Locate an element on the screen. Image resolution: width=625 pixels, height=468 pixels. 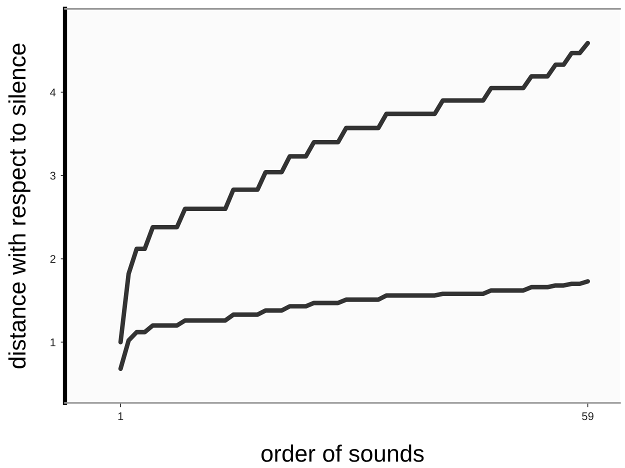
y-tick-label: 2 is located at coordinates (53, 259).